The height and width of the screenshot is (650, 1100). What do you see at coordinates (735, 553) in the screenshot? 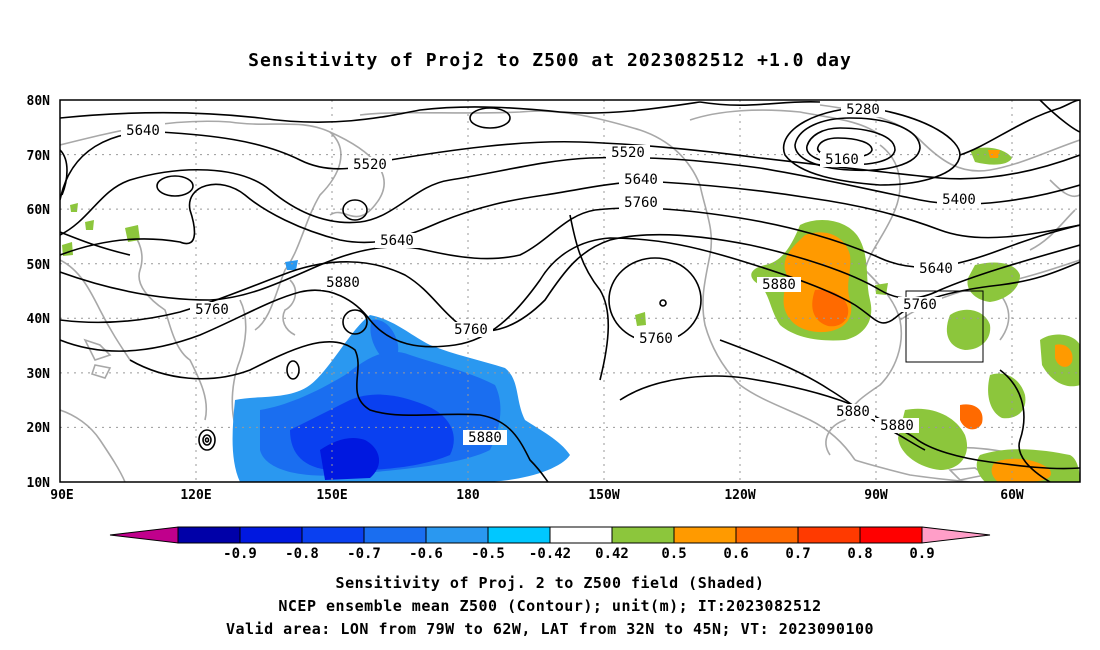
I see `colorbar-tick-label: 0.6` at bounding box center [735, 553].